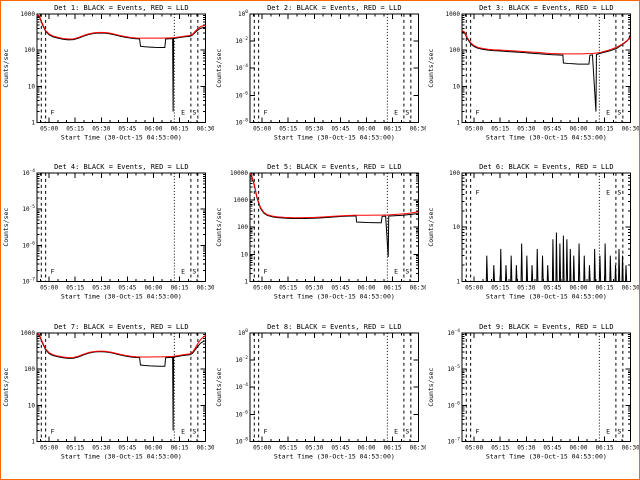 The width and height of the screenshot is (640, 480). What do you see at coordinates (459, 122) in the screenshot?
I see `y-tick-label: 1` at bounding box center [459, 122].